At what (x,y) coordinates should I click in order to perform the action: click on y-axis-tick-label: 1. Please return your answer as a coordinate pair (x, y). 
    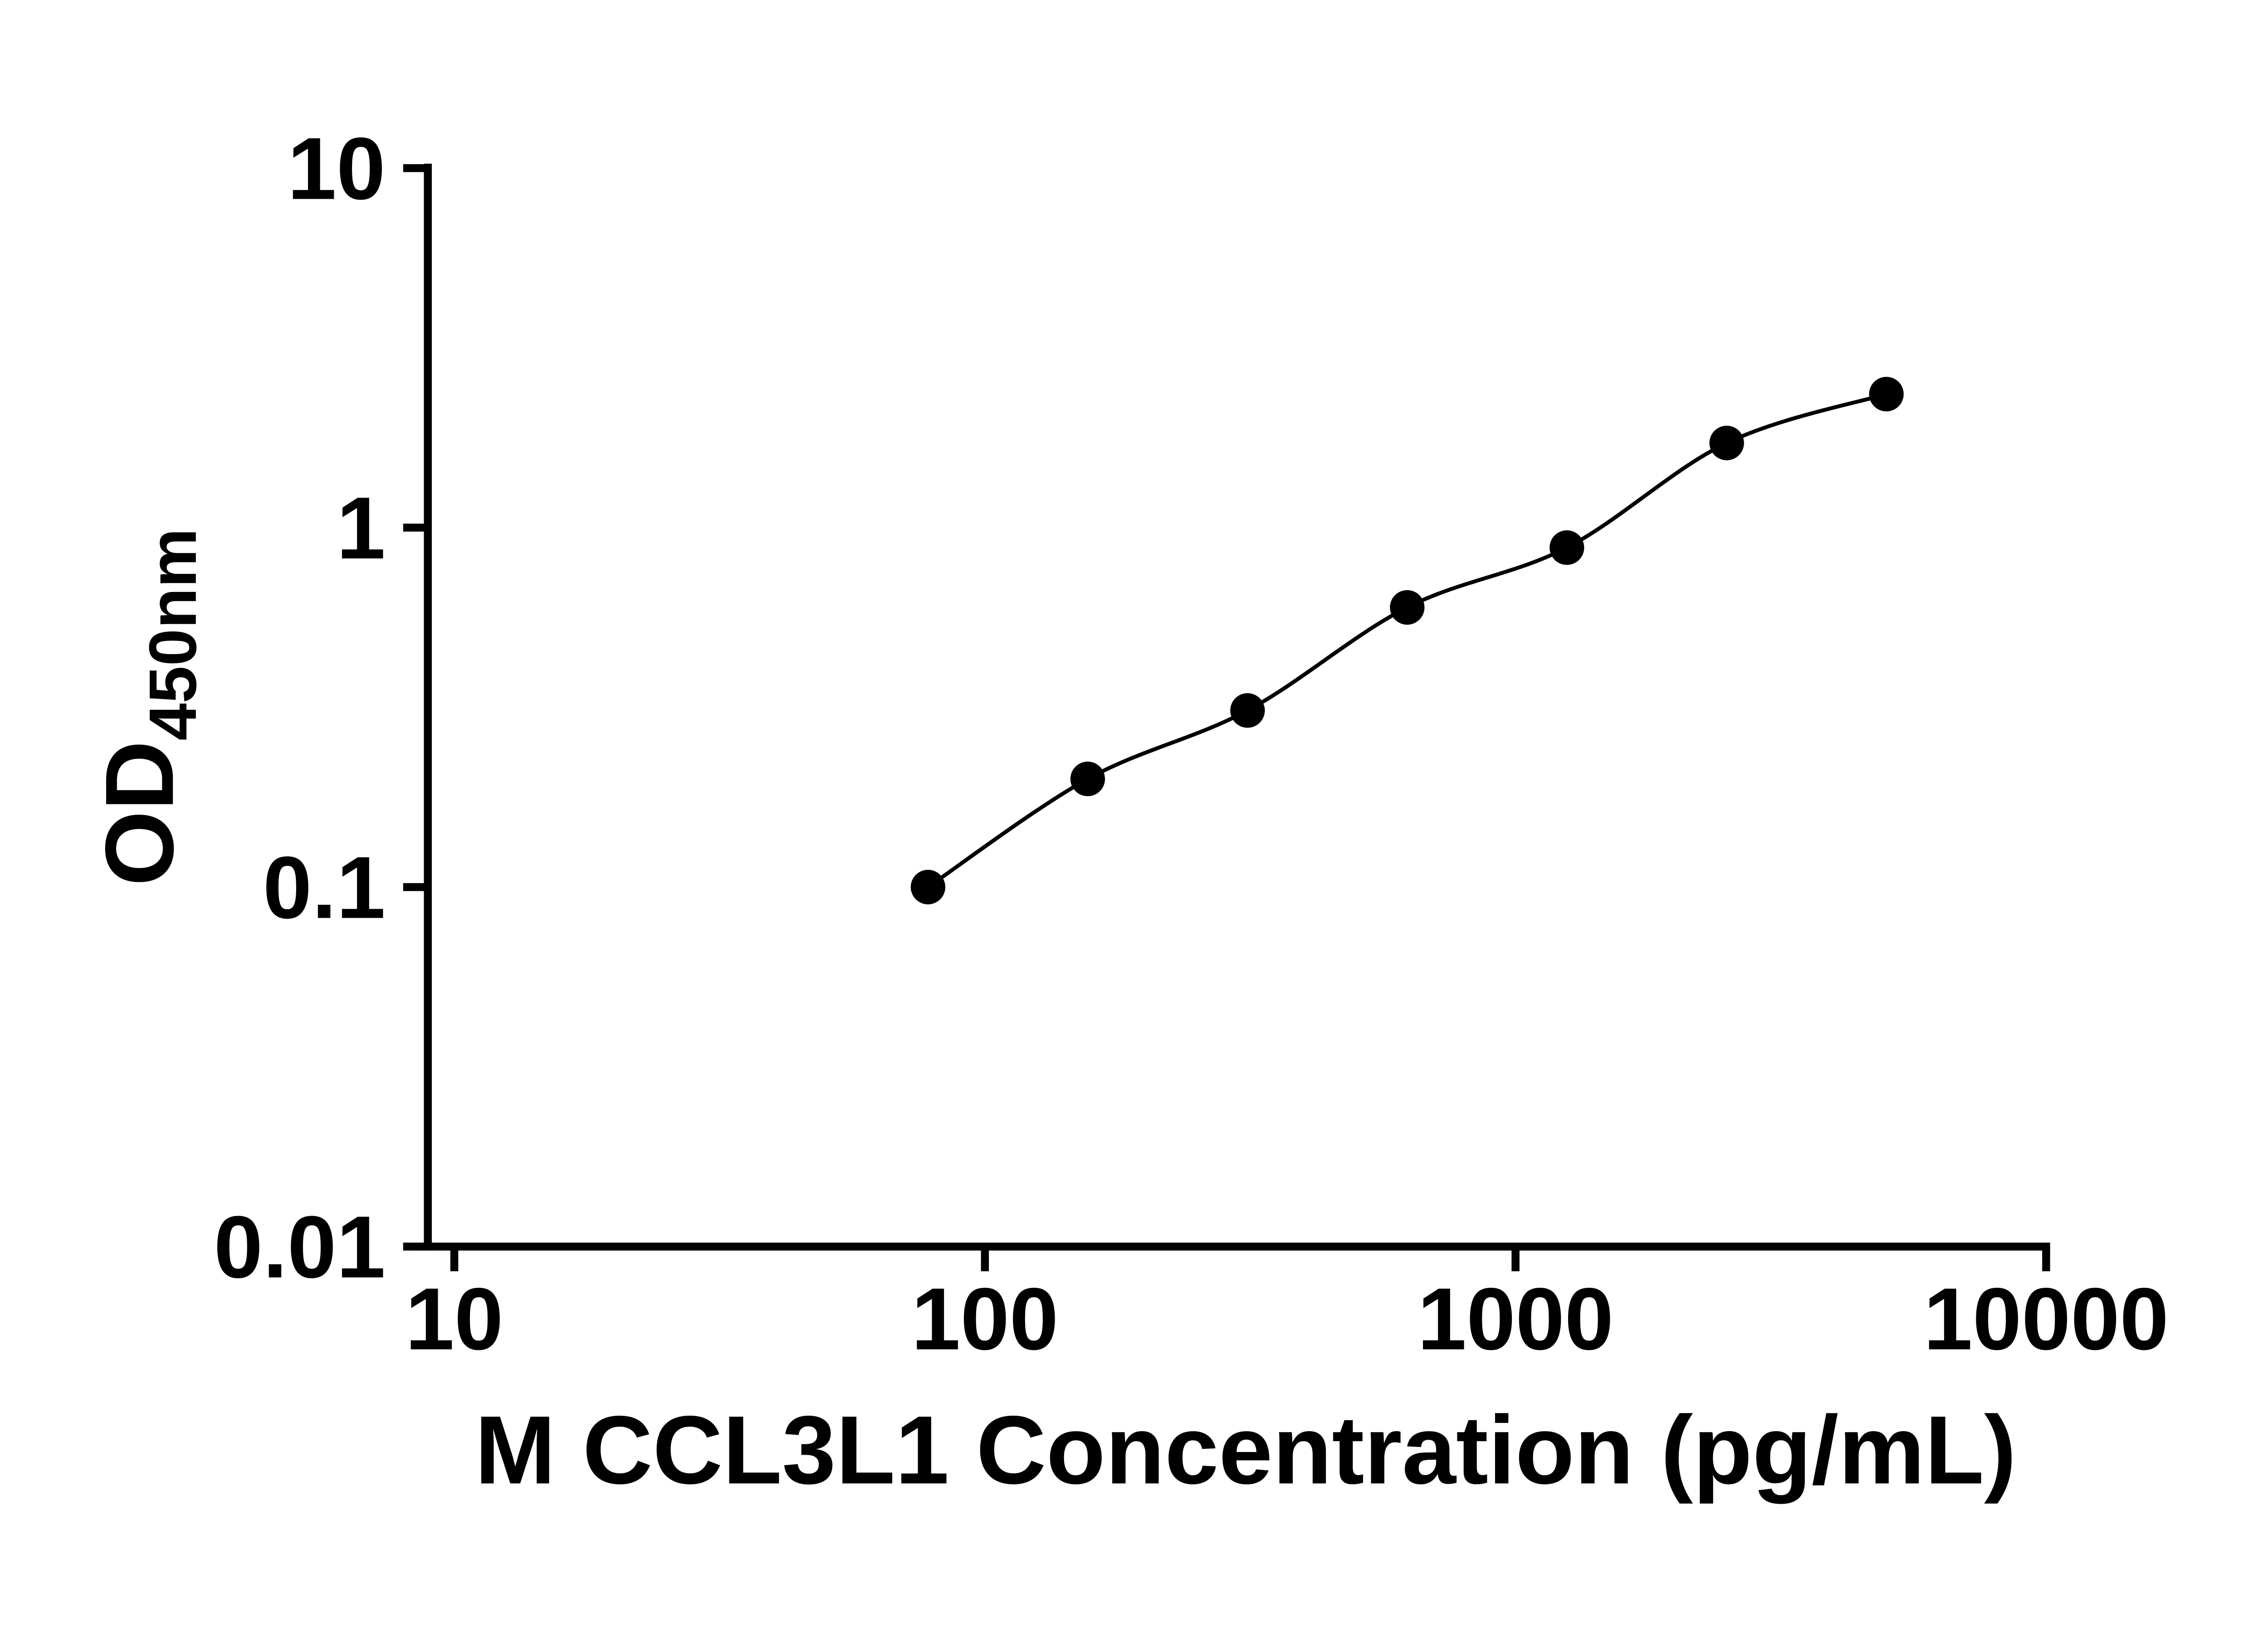
    Looking at the image, I should click on (361, 528).